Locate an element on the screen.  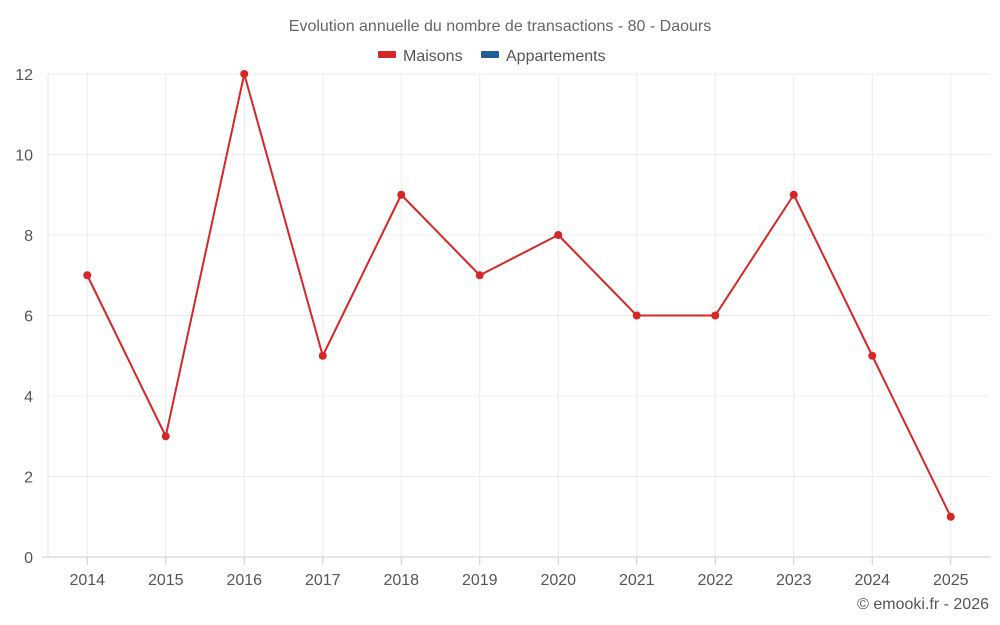
x-tick-label: 2014 is located at coordinates (87, 580).